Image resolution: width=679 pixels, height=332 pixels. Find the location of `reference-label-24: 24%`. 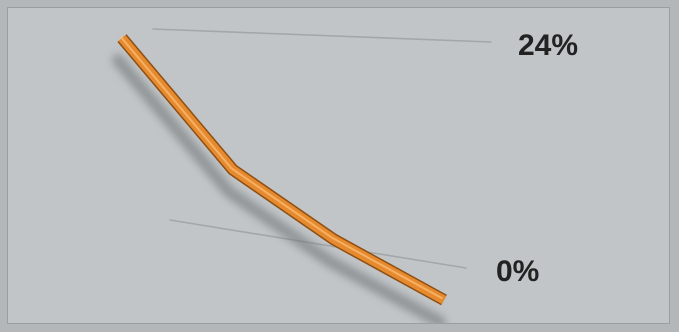

reference-label-24: 24% is located at coordinates (548, 45).